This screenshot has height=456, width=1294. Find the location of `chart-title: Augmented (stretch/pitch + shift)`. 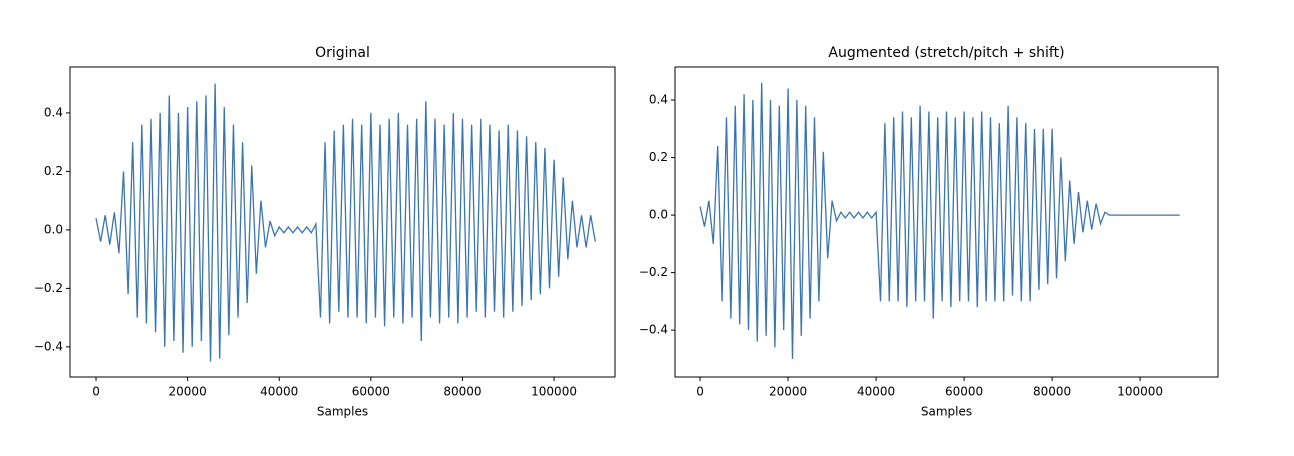

chart-title: Augmented (stretch/pitch + shift) is located at coordinates (946, 53).